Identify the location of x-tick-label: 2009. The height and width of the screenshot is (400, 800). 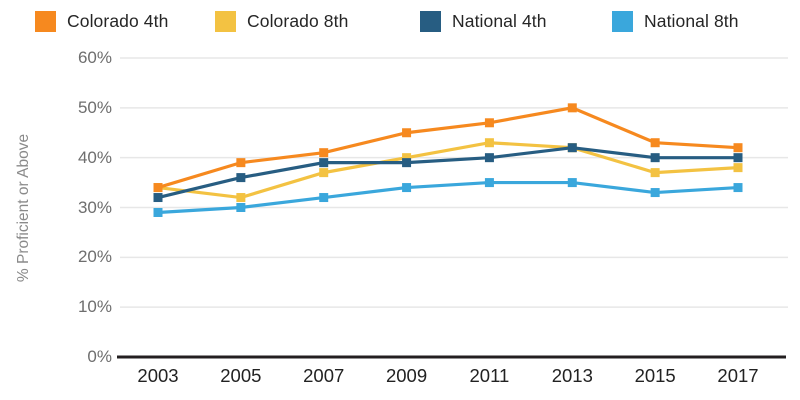
(406, 375).